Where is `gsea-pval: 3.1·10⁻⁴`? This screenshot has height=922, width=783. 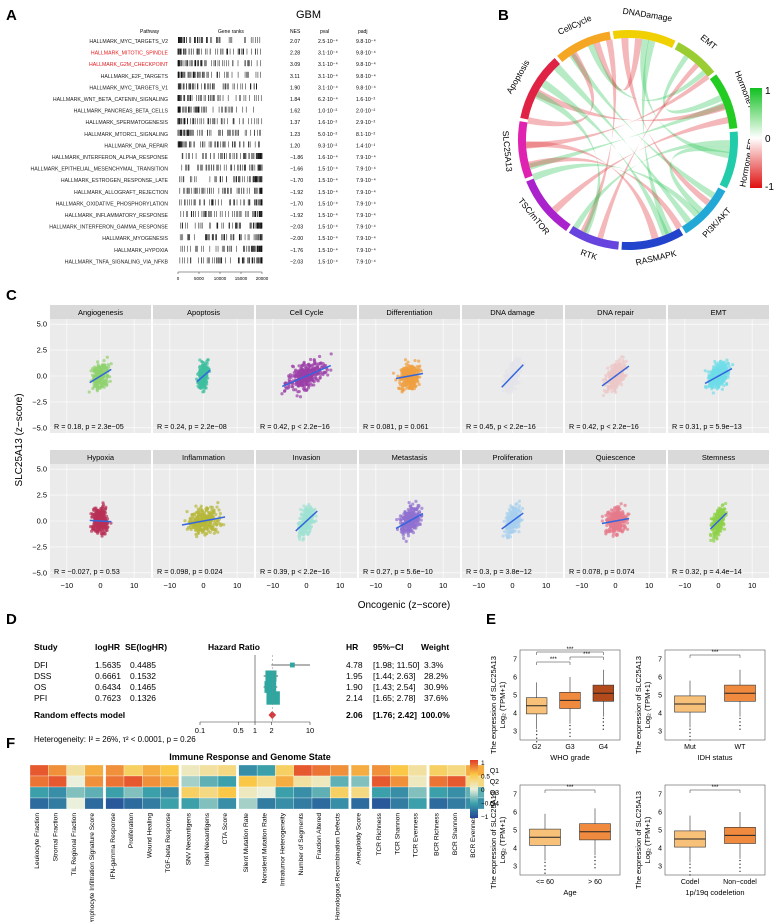
gsea-pval: 3.1·10⁻⁴ is located at coordinates (328, 54).